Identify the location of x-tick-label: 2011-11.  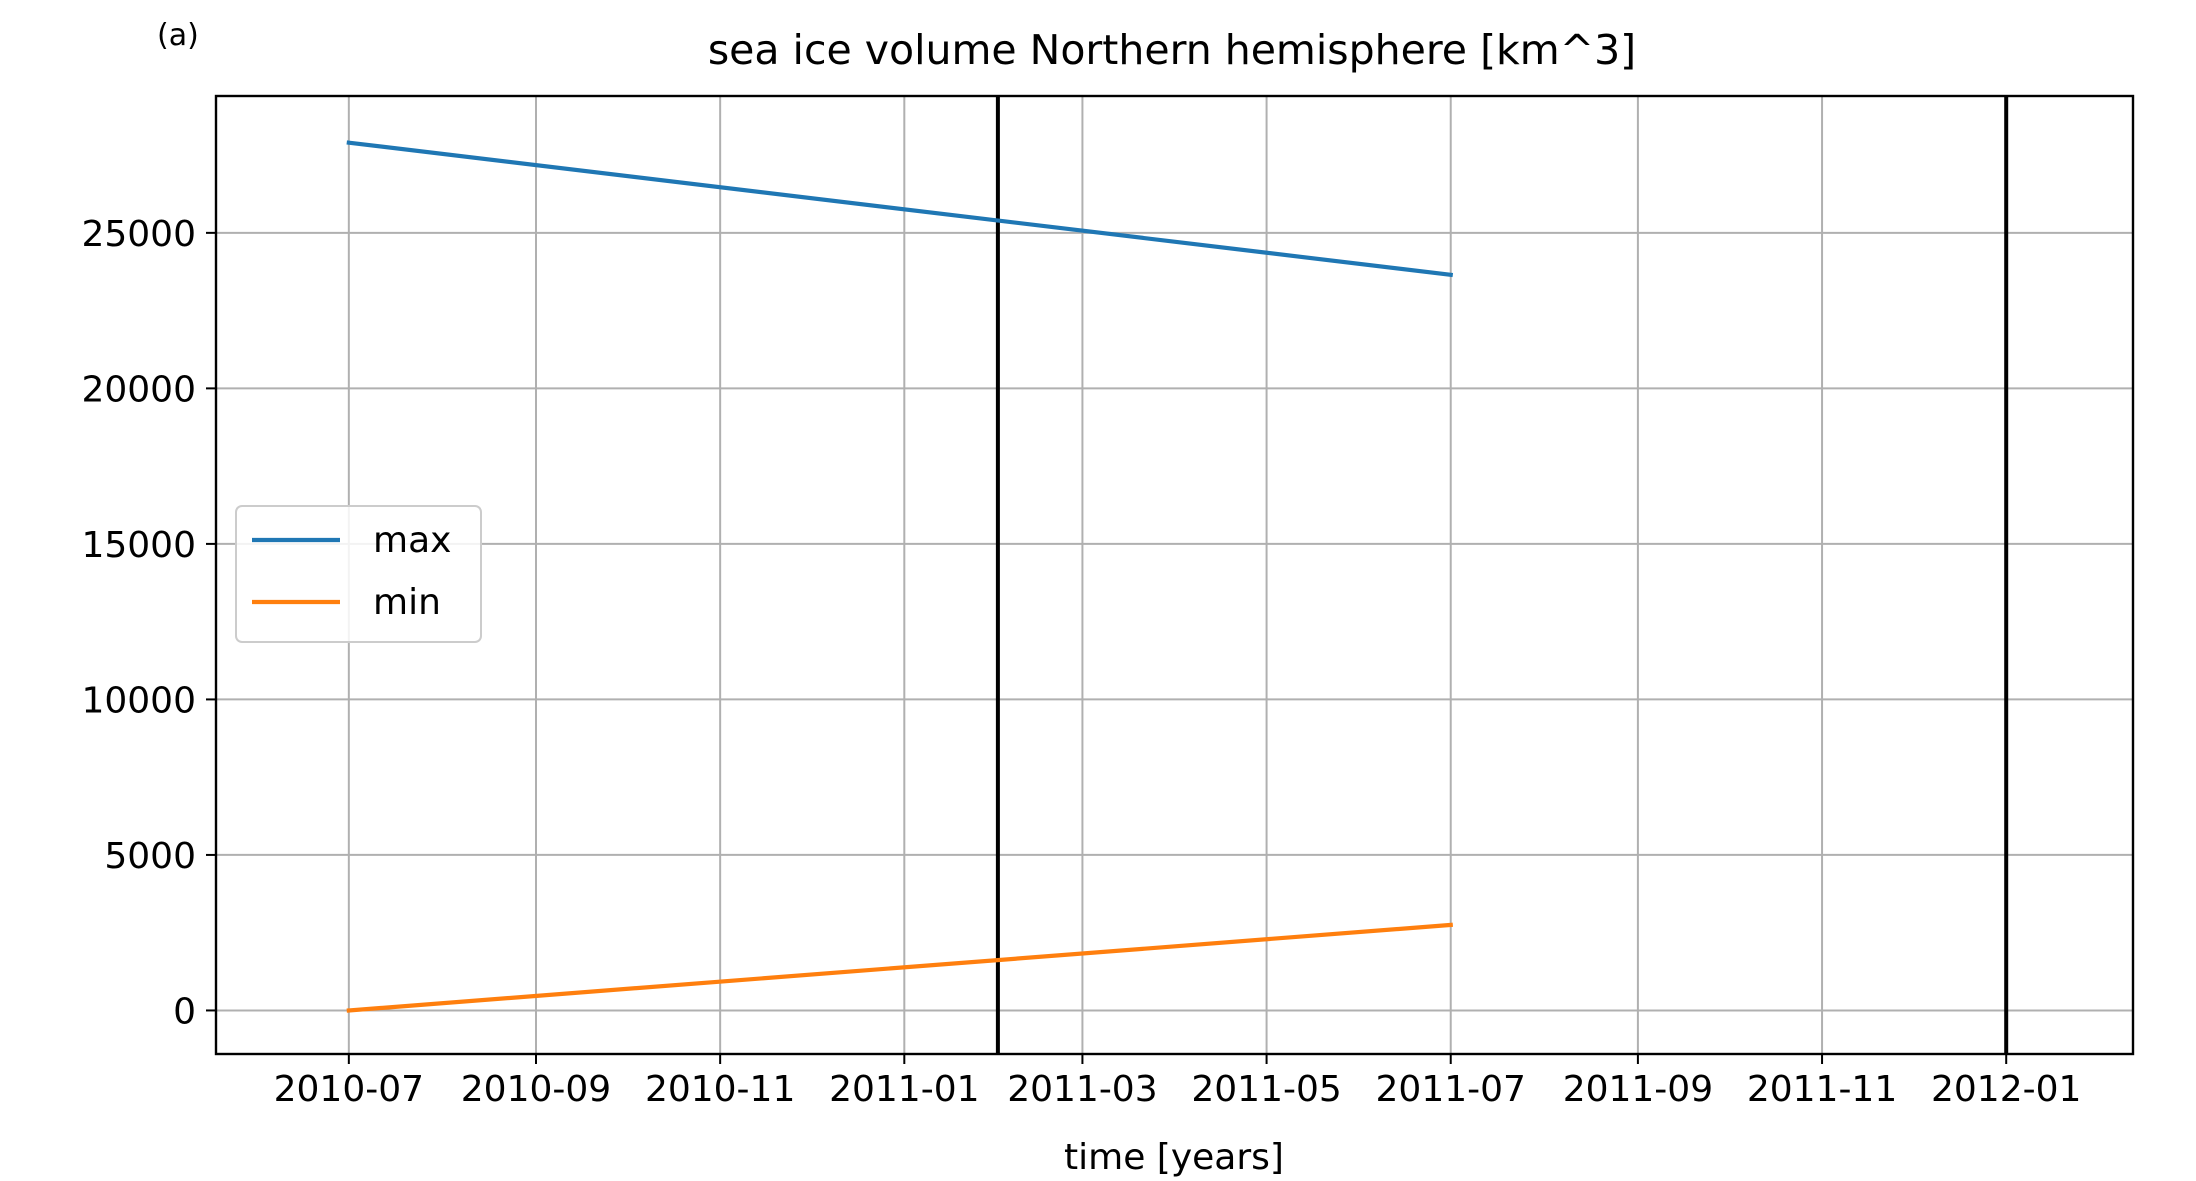
(1822, 1089).